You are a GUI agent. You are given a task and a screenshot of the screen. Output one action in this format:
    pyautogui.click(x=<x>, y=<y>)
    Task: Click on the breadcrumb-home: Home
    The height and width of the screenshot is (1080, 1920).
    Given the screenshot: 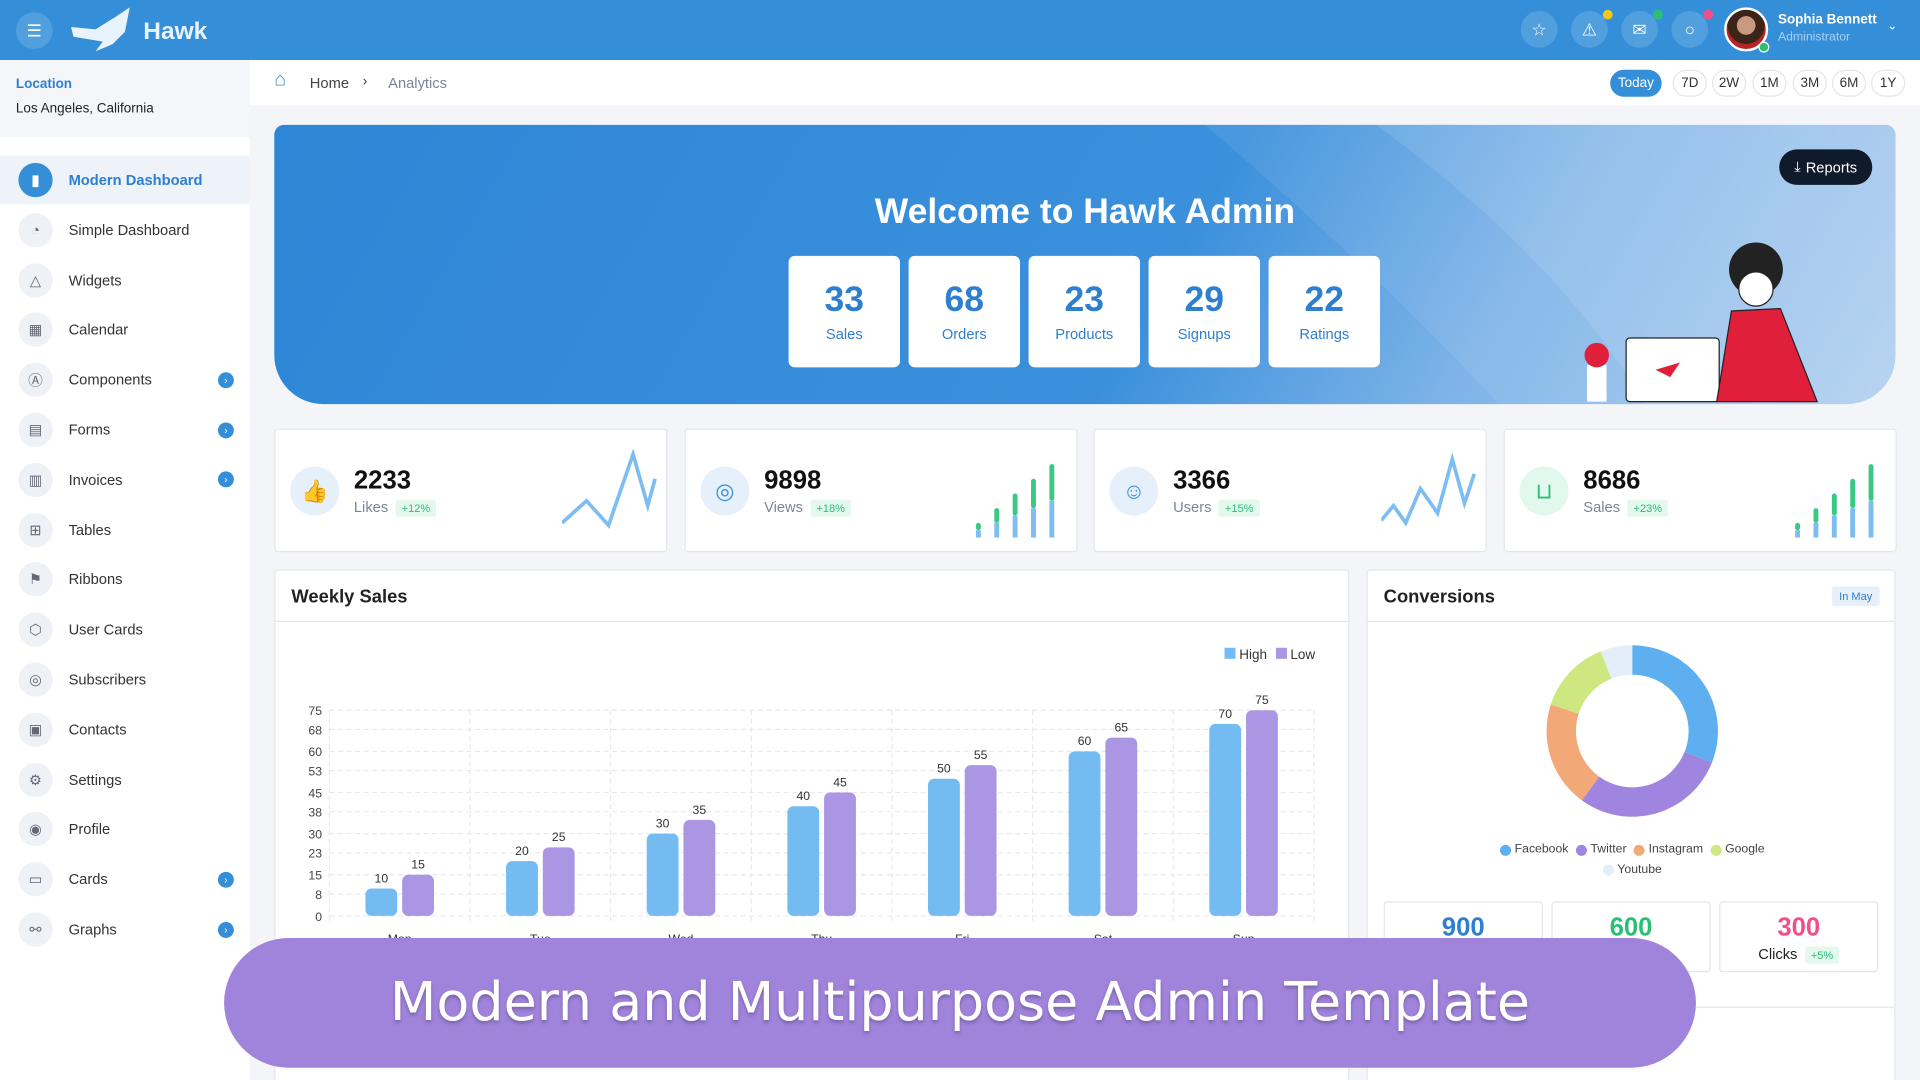 What is the action you would take?
    pyautogui.click(x=329, y=83)
    